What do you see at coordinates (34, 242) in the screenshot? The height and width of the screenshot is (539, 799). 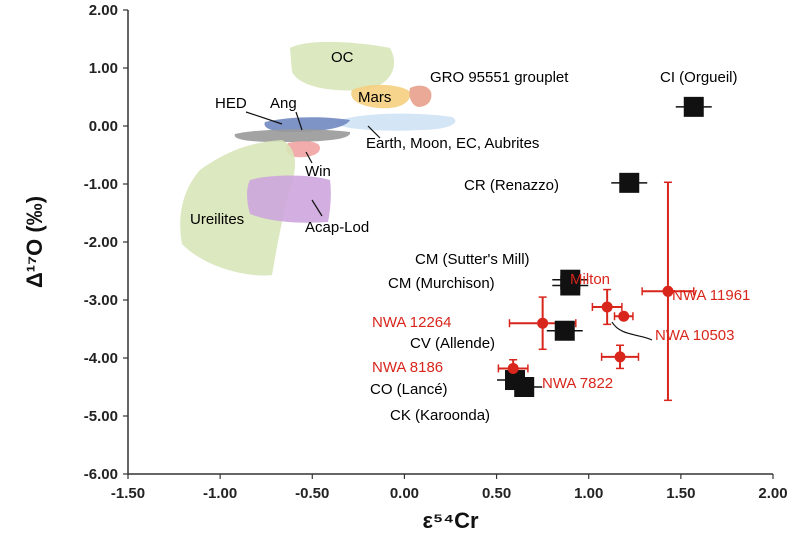 I see `y-axis-title: Δ¹⁷O (‰)` at bounding box center [34, 242].